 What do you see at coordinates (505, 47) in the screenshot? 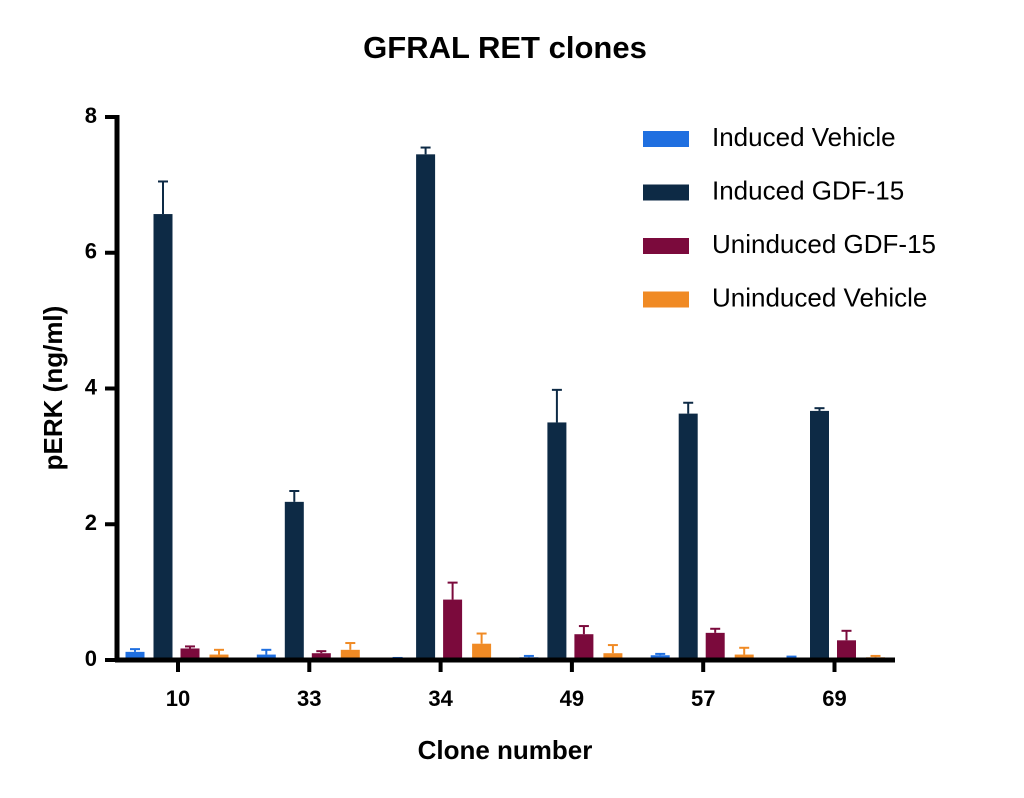
I see `chart-title: GFRAL RET clones` at bounding box center [505, 47].